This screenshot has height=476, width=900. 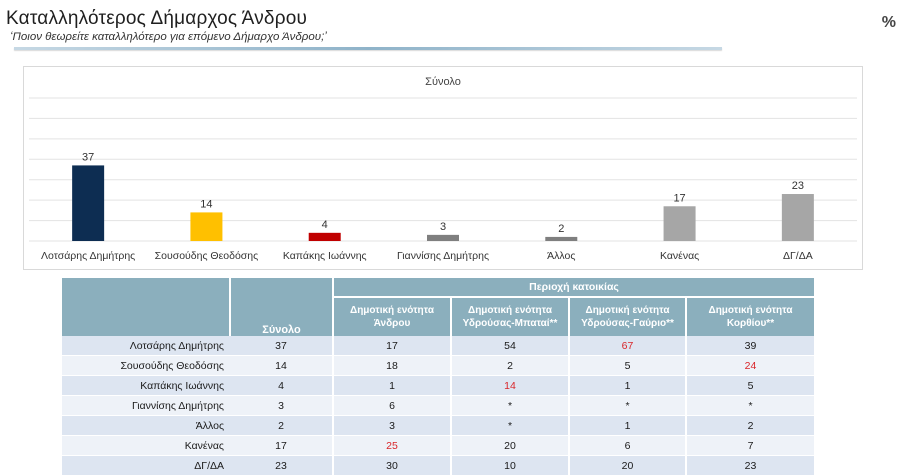 What do you see at coordinates (573, 288) in the screenshot?
I see `header-group: Περιοχή κατοικίας` at bounding box center [573, 288].